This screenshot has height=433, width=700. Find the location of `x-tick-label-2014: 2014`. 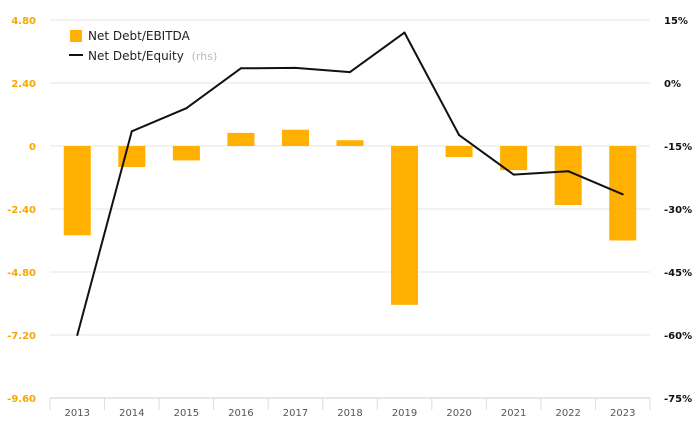

x-tick-label-2014: 2014 is located at coordinates (131, 413).